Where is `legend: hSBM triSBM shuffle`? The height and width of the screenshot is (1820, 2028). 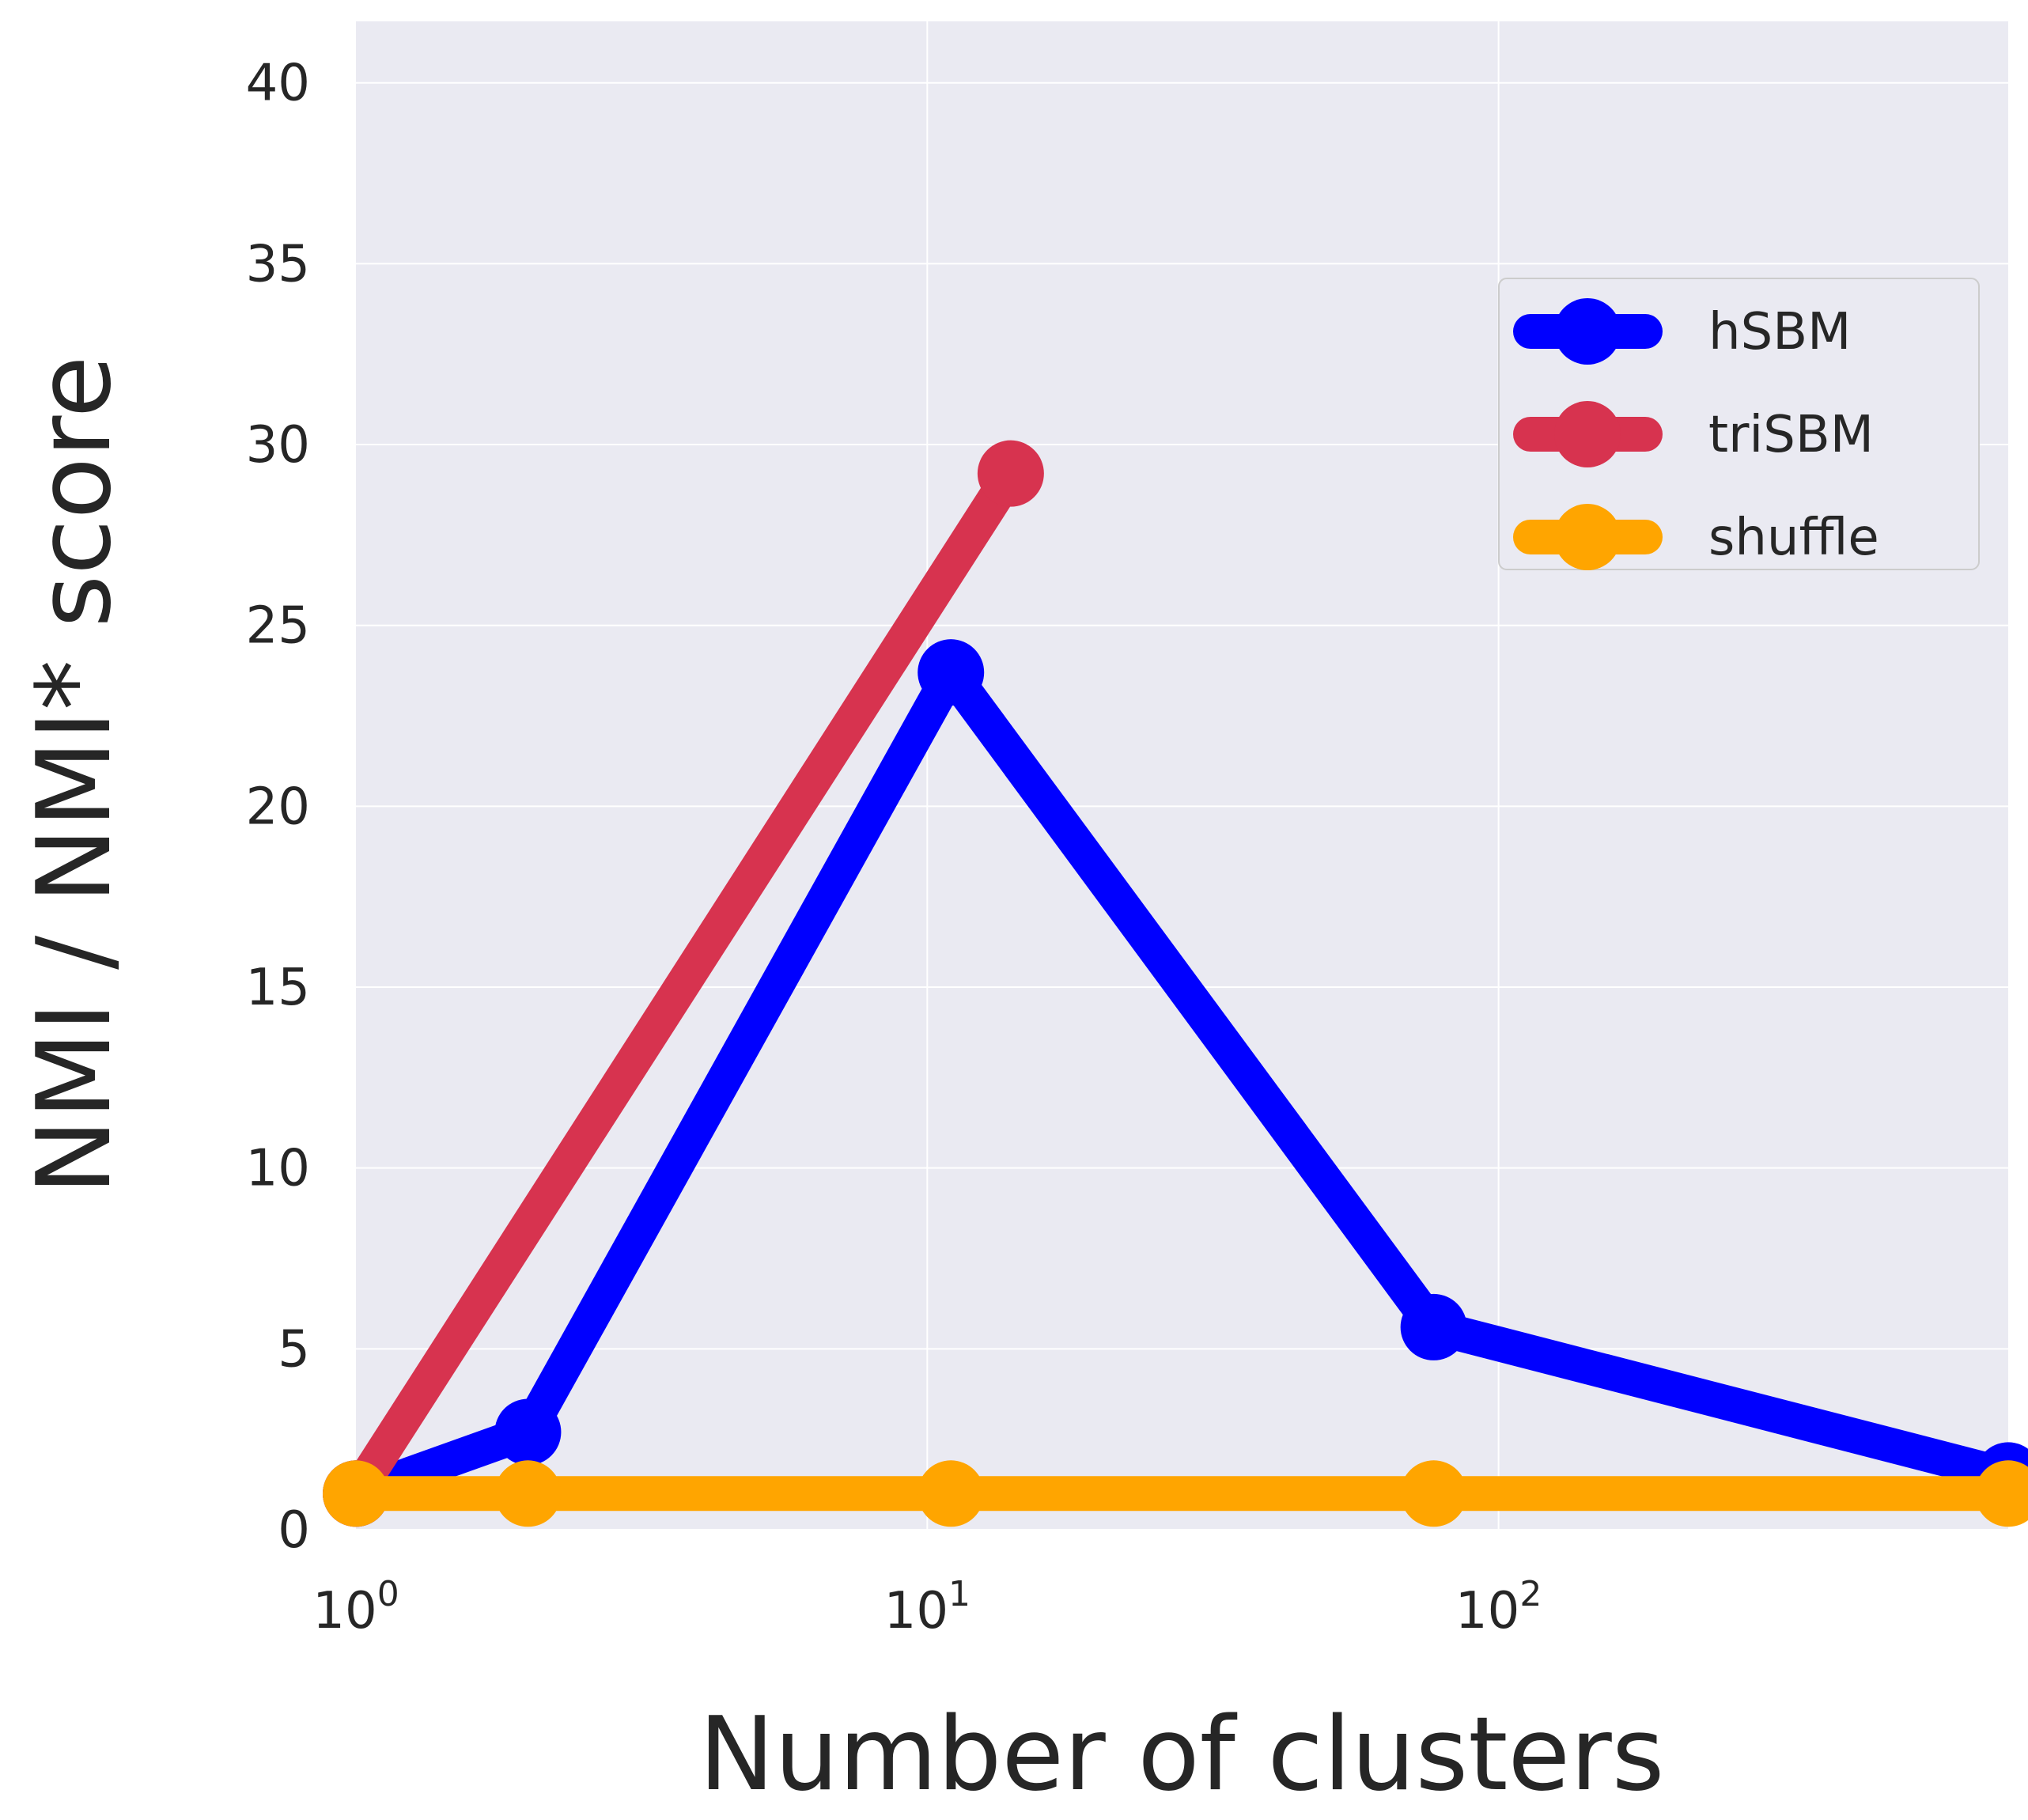 legend: hSBM triSBM shuffle is located at coordinates (1739, 424).